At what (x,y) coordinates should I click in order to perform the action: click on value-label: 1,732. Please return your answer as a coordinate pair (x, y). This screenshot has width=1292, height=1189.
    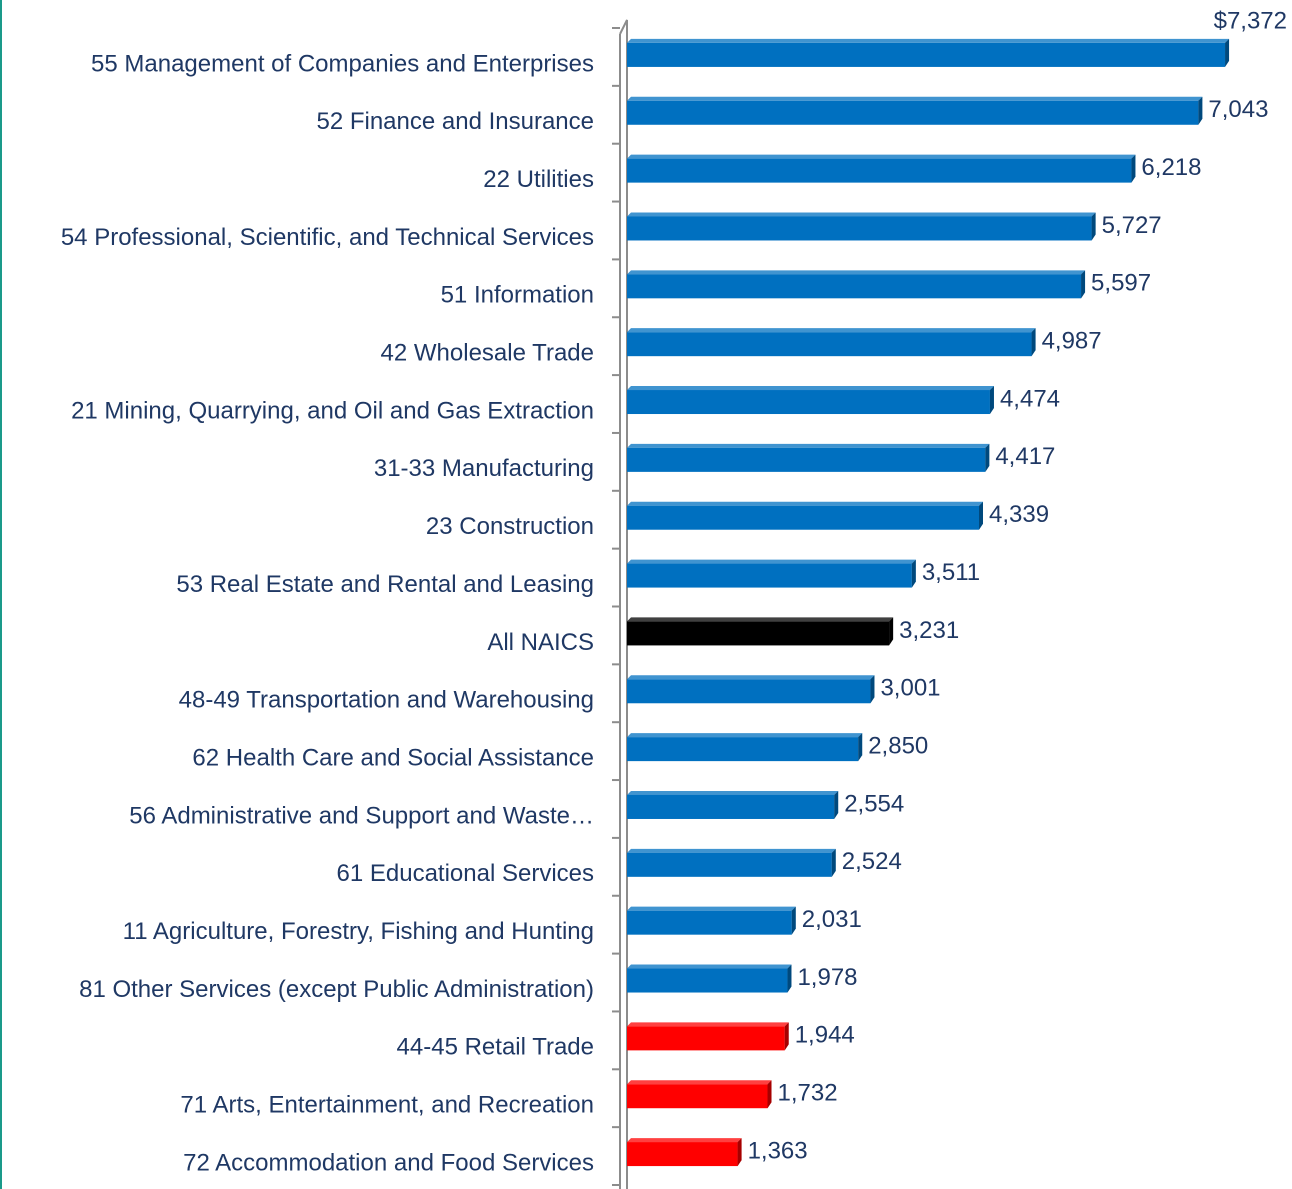
    Looking at the image, I should click on (808, 1093).